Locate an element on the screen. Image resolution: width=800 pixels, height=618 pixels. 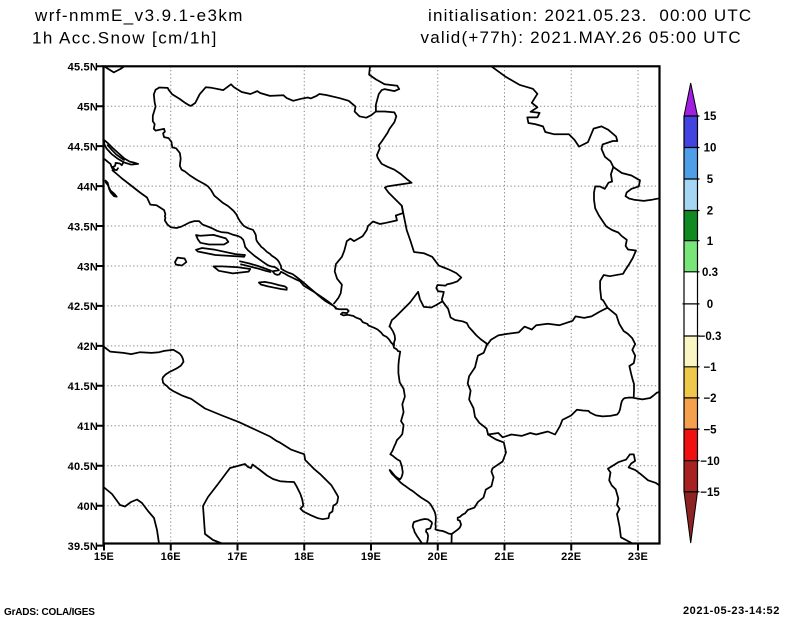
svg-text: −15 is located at coordinates (710, 493).